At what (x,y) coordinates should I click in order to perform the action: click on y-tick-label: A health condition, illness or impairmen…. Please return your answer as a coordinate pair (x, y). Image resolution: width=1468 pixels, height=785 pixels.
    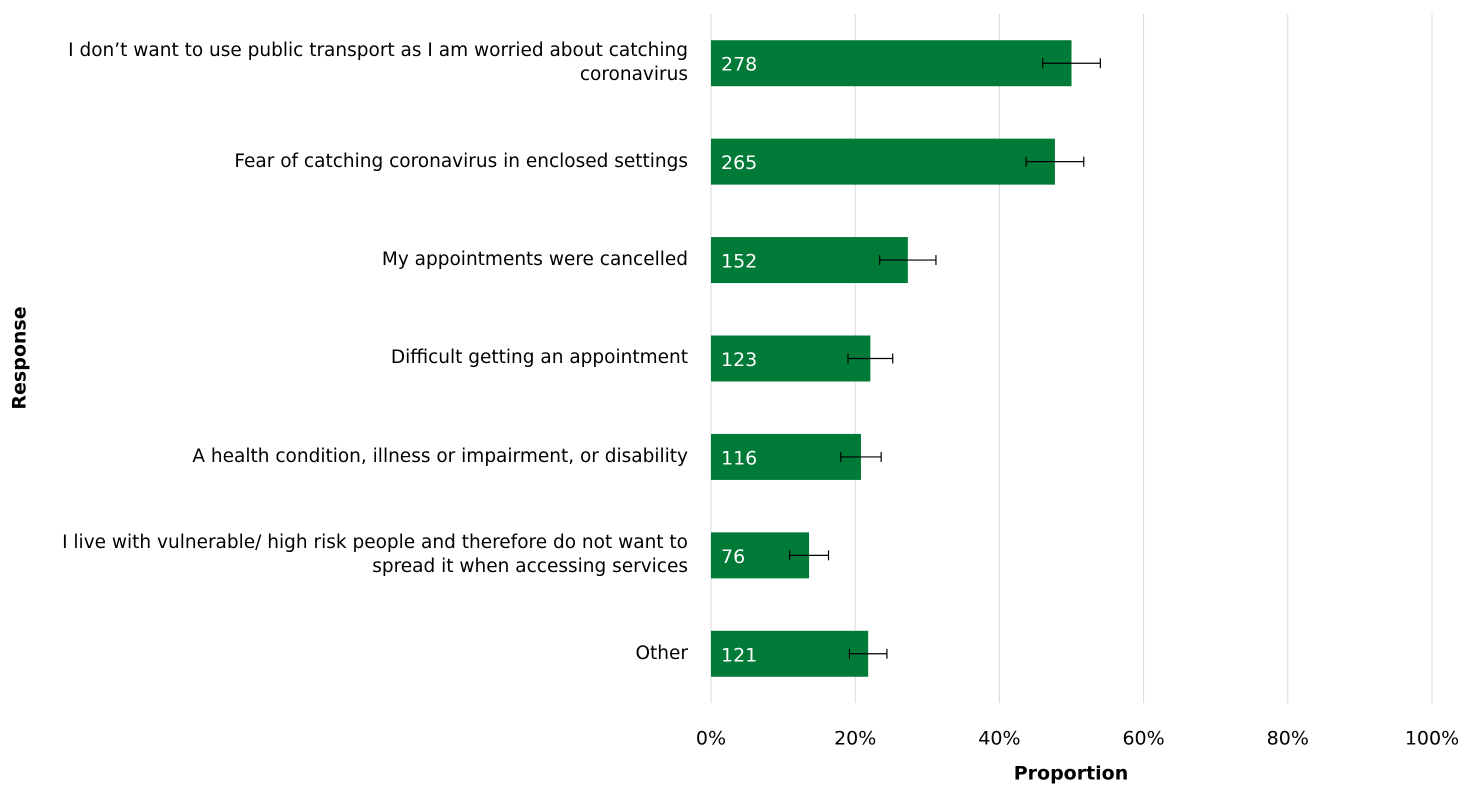
    Looking at the image, I should click on (440, 456).